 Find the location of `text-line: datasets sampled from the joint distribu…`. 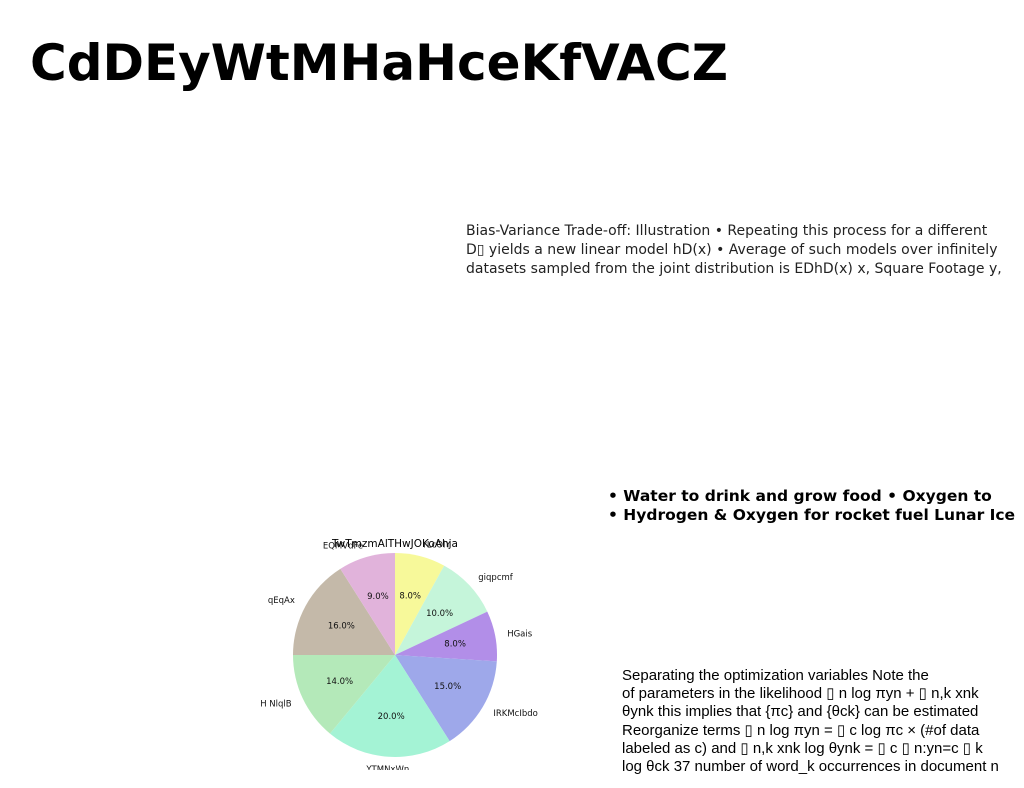

text-line: datasets sampled from the joint distribu… is located at coordinates (734, 269).